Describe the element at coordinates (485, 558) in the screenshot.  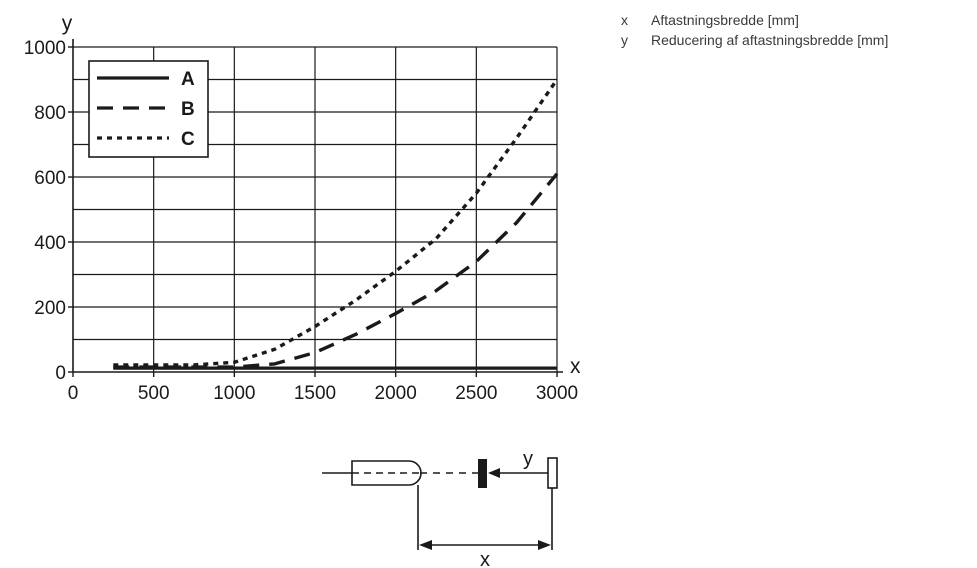
I see `diagram-x-label: x` at that location.